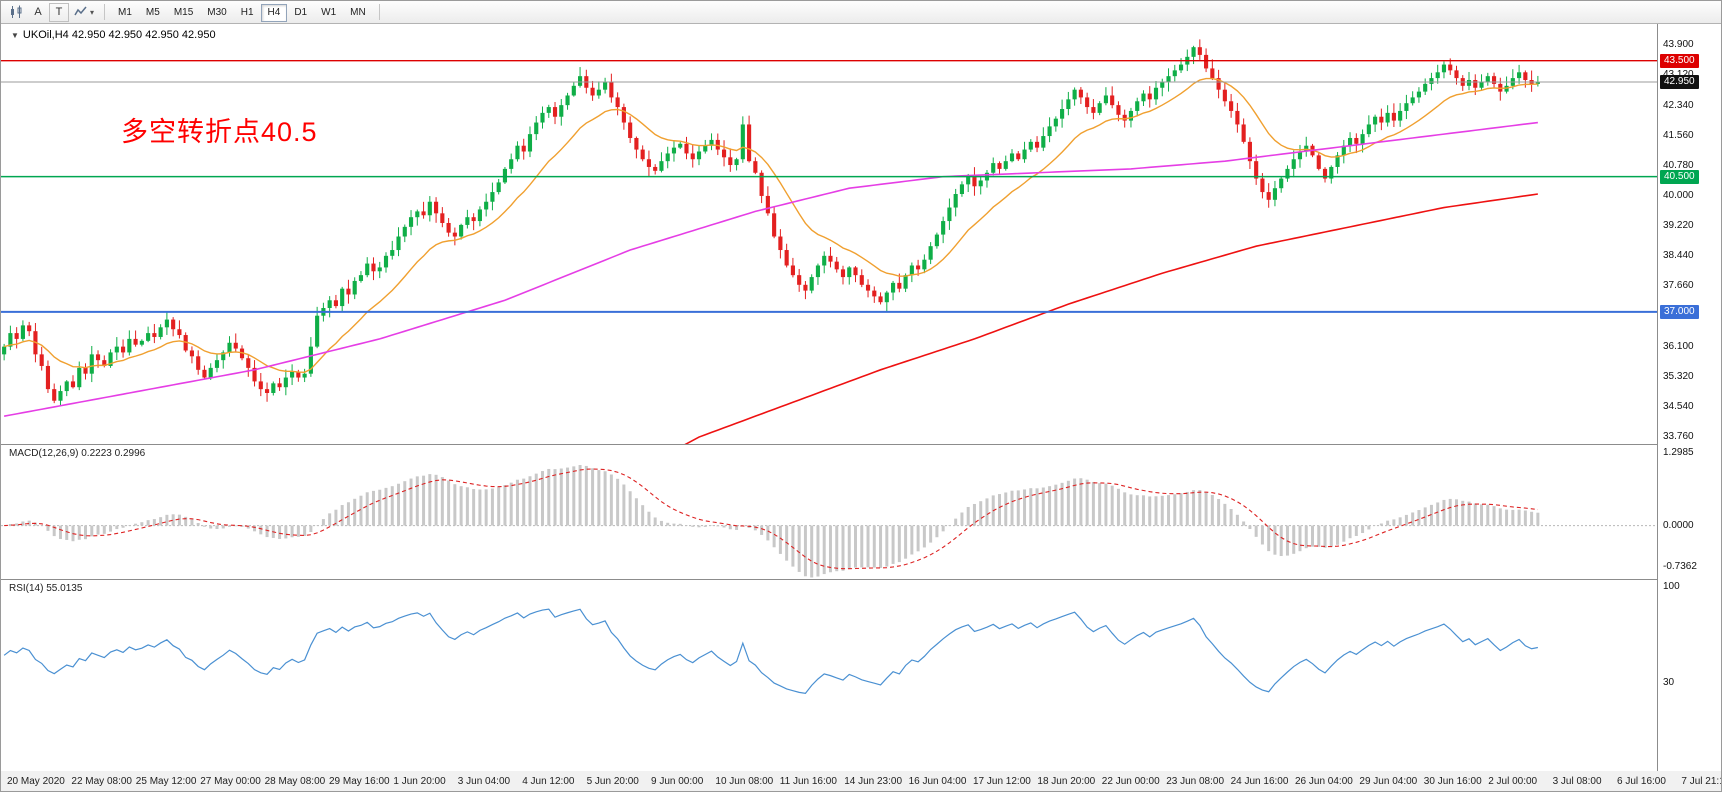 Image resolution: width=1722 pixels, height=792 pixels. I want to click on price-level-badge: 37.000, so click(1679, 311).